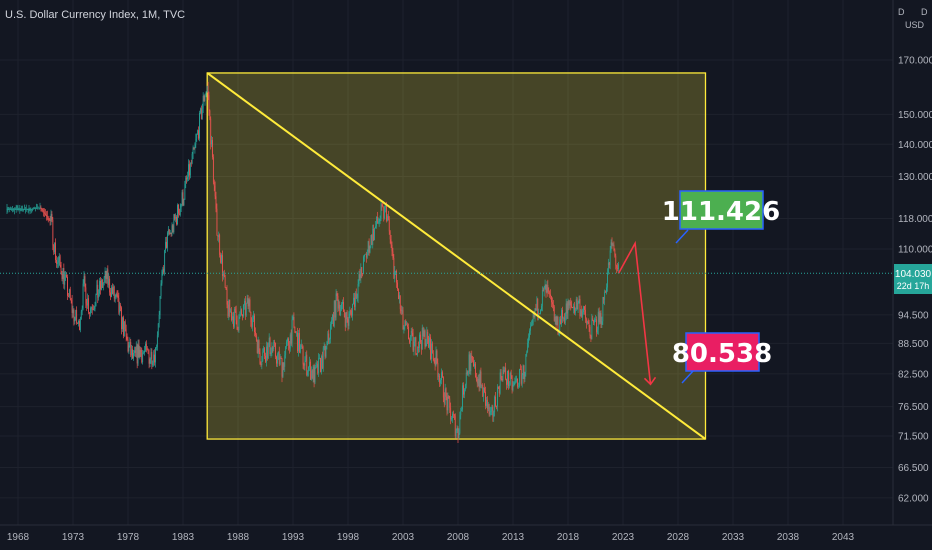 The height and width of the screenshot is (550, 932). Describe the element at coordinates (238, 537) in the screenshot. I see `x-tick-label: 1988` at that location.